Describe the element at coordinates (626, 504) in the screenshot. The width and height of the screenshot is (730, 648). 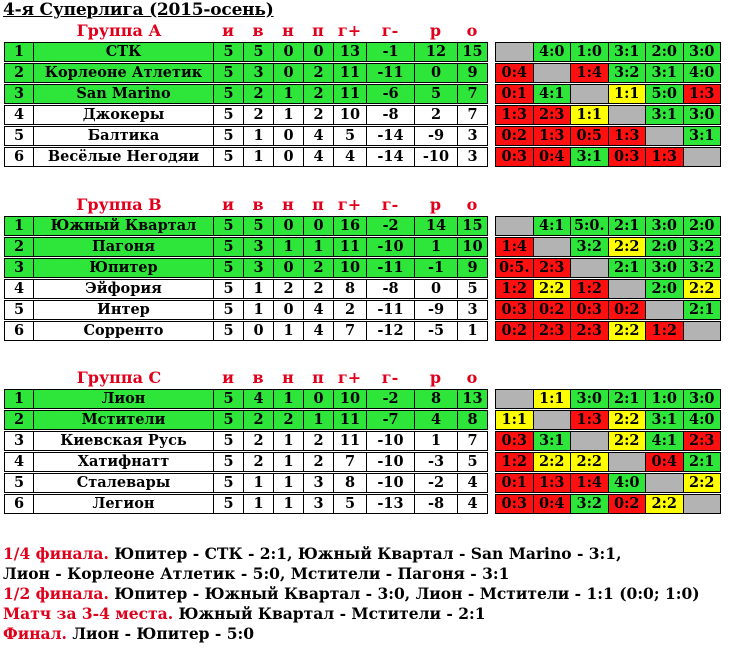
I see `match-result-cell: 0:2` at that location.